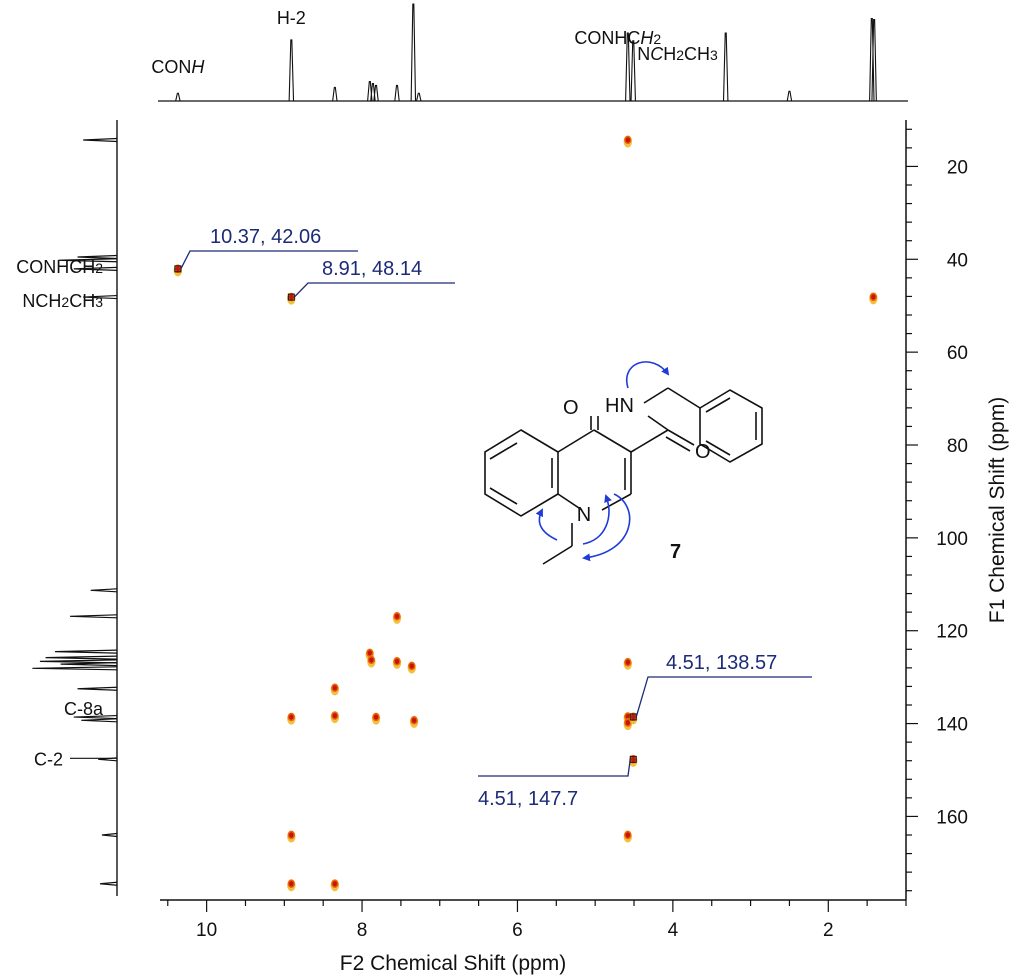 This screenshot has height=977, width=1024. What do you see at coordinates (828, 930) in the screenshot?
I see `x-tick-label: 2` at bounding box center [828, 930].